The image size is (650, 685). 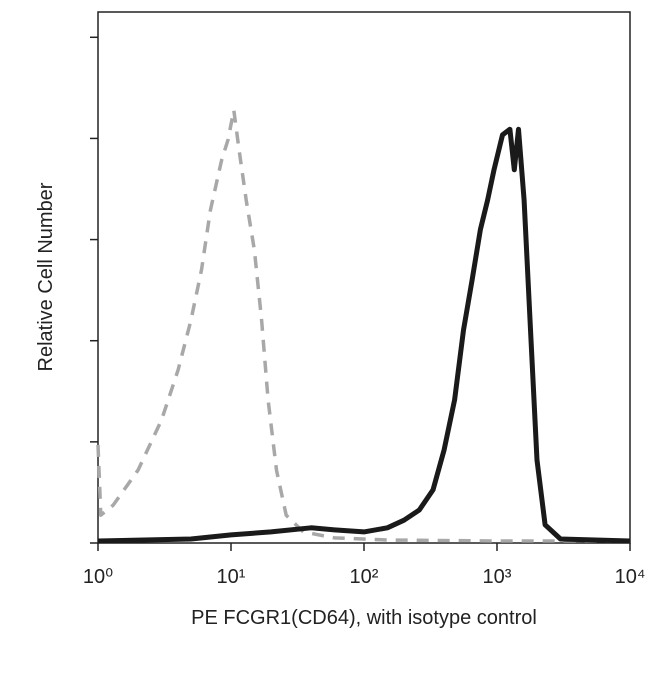 What do you see at coordinates (364, 618) in the screenshot?
I see `x-axis-label: PE FCGR1(CD64), with isotype control` at bounding box center [364, 618].